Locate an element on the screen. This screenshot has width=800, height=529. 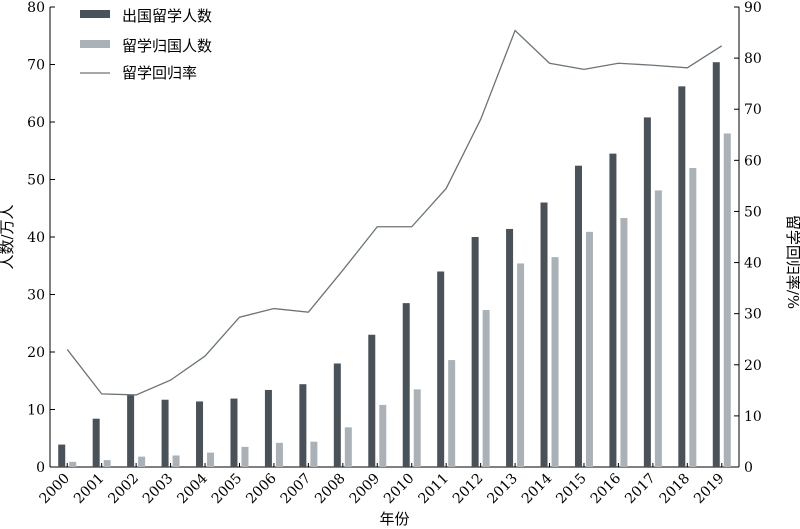
y-tick-label: 0 is located at coordinates (40, 468).